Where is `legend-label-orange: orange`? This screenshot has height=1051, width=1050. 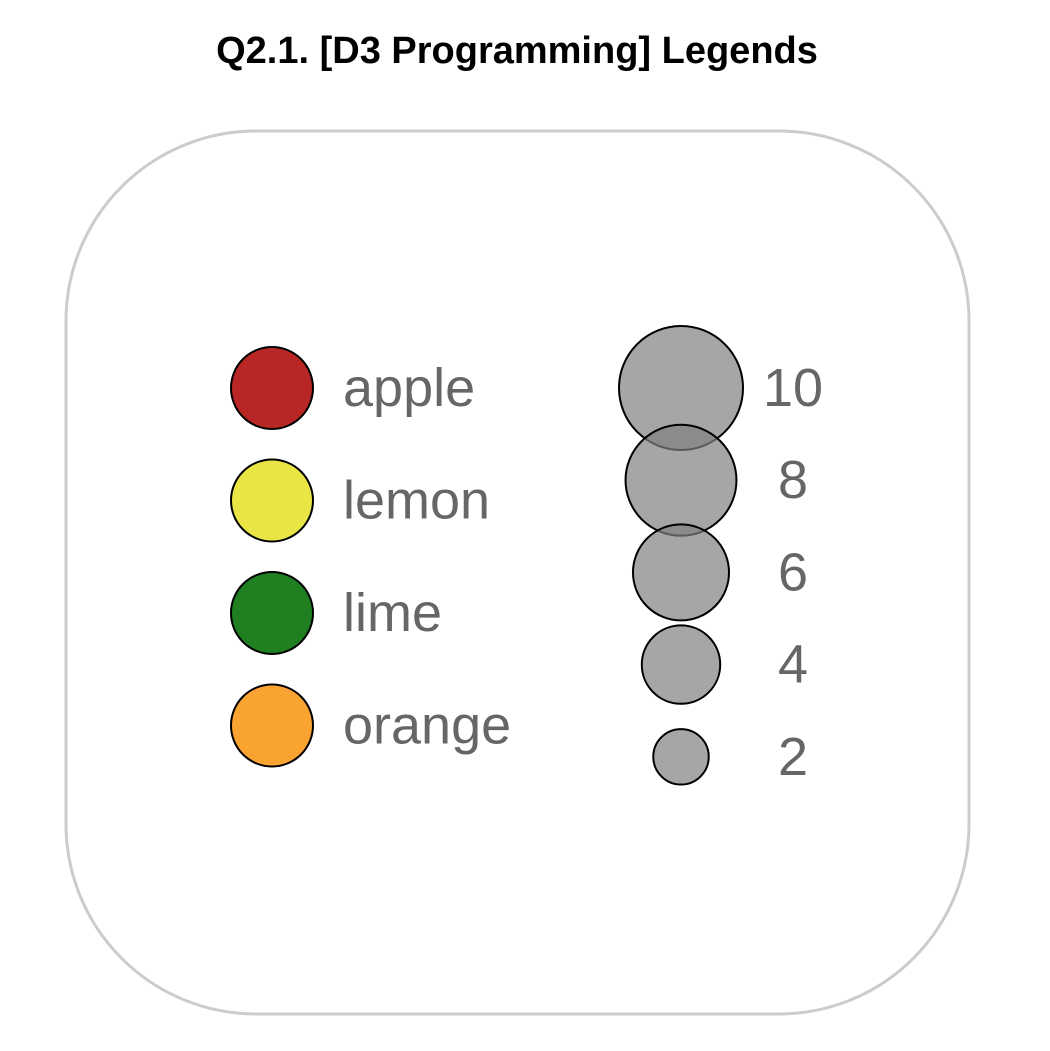 legend-label-orange: orange is located at coordinates (427, 726).